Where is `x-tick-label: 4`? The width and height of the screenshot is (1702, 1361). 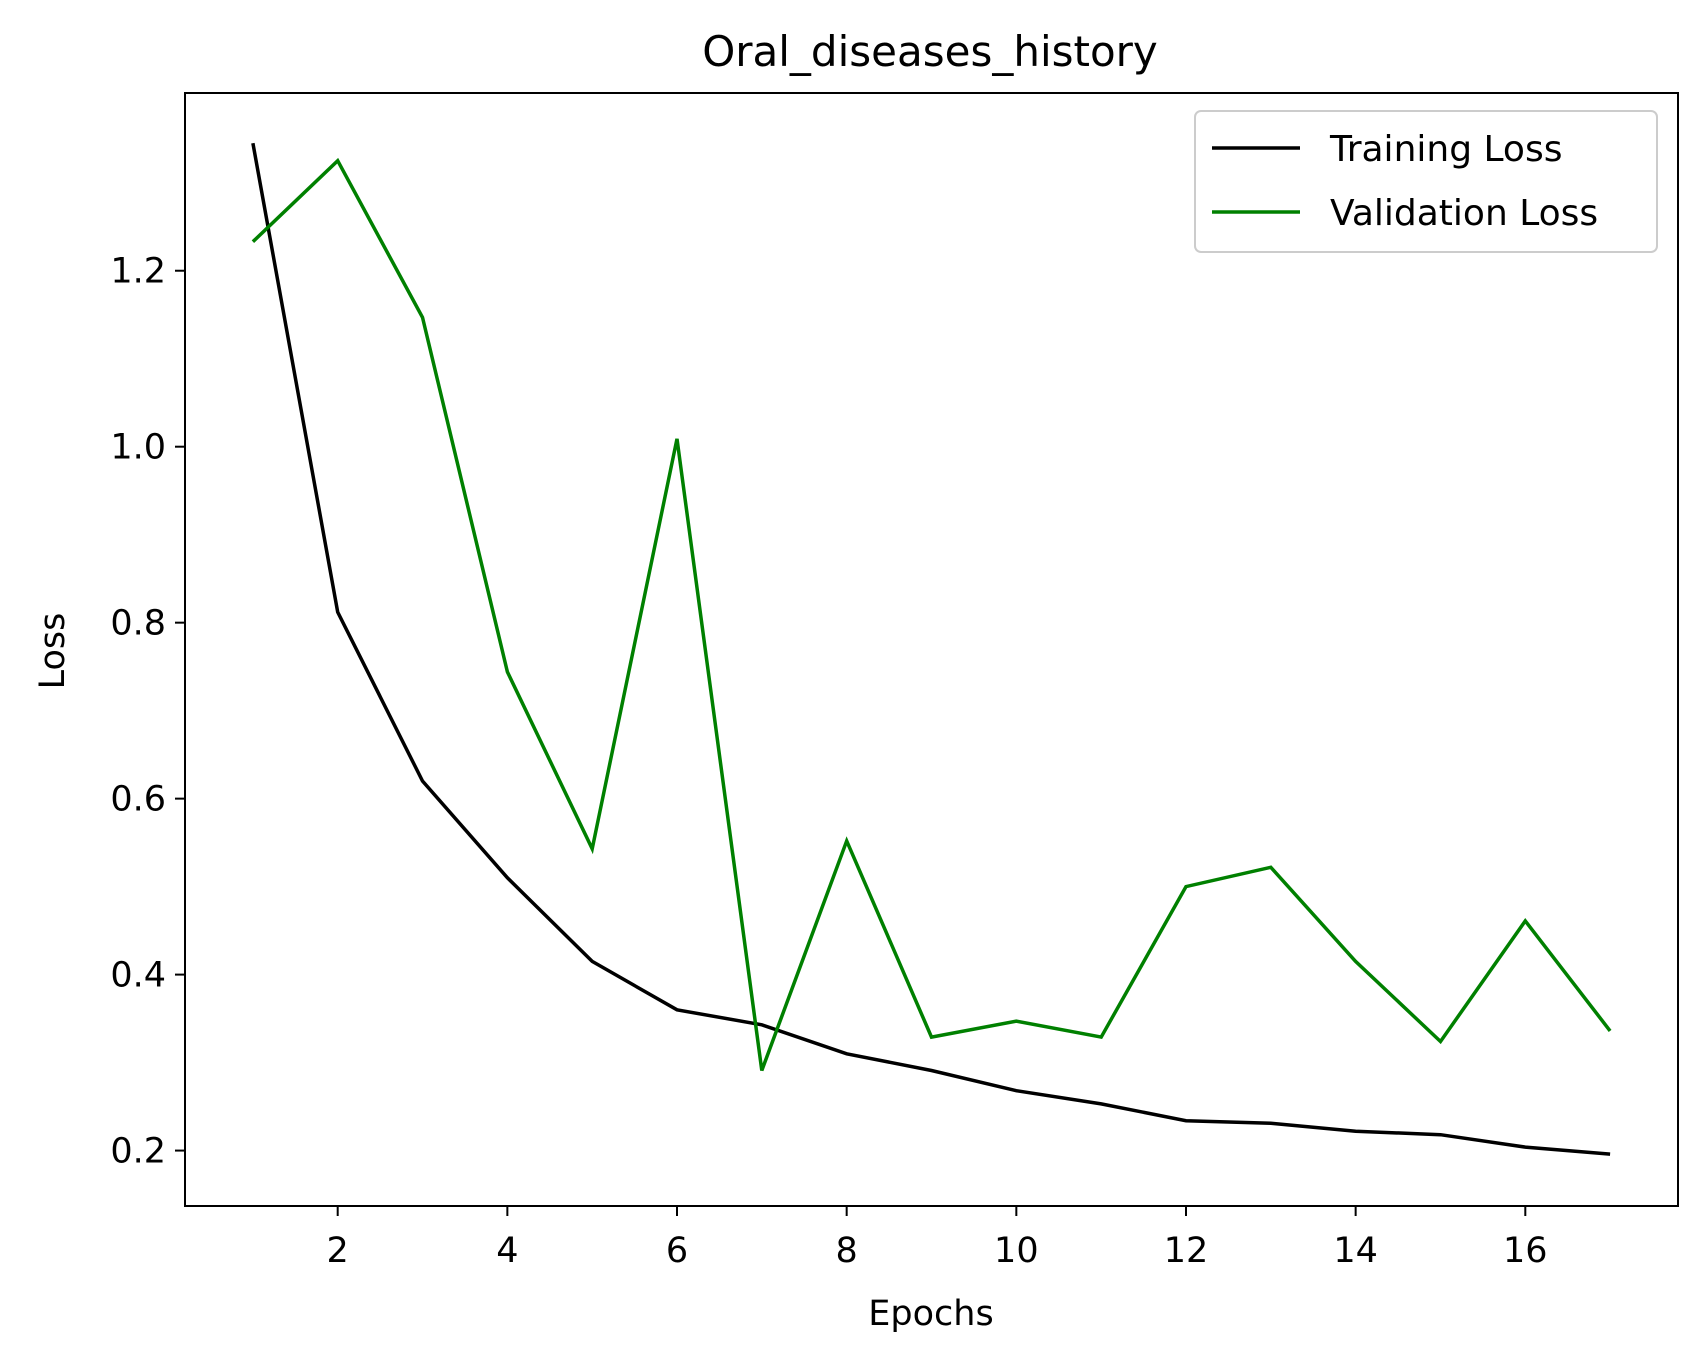 x-tick-label: 4 is located at coordinates (507, 1251).